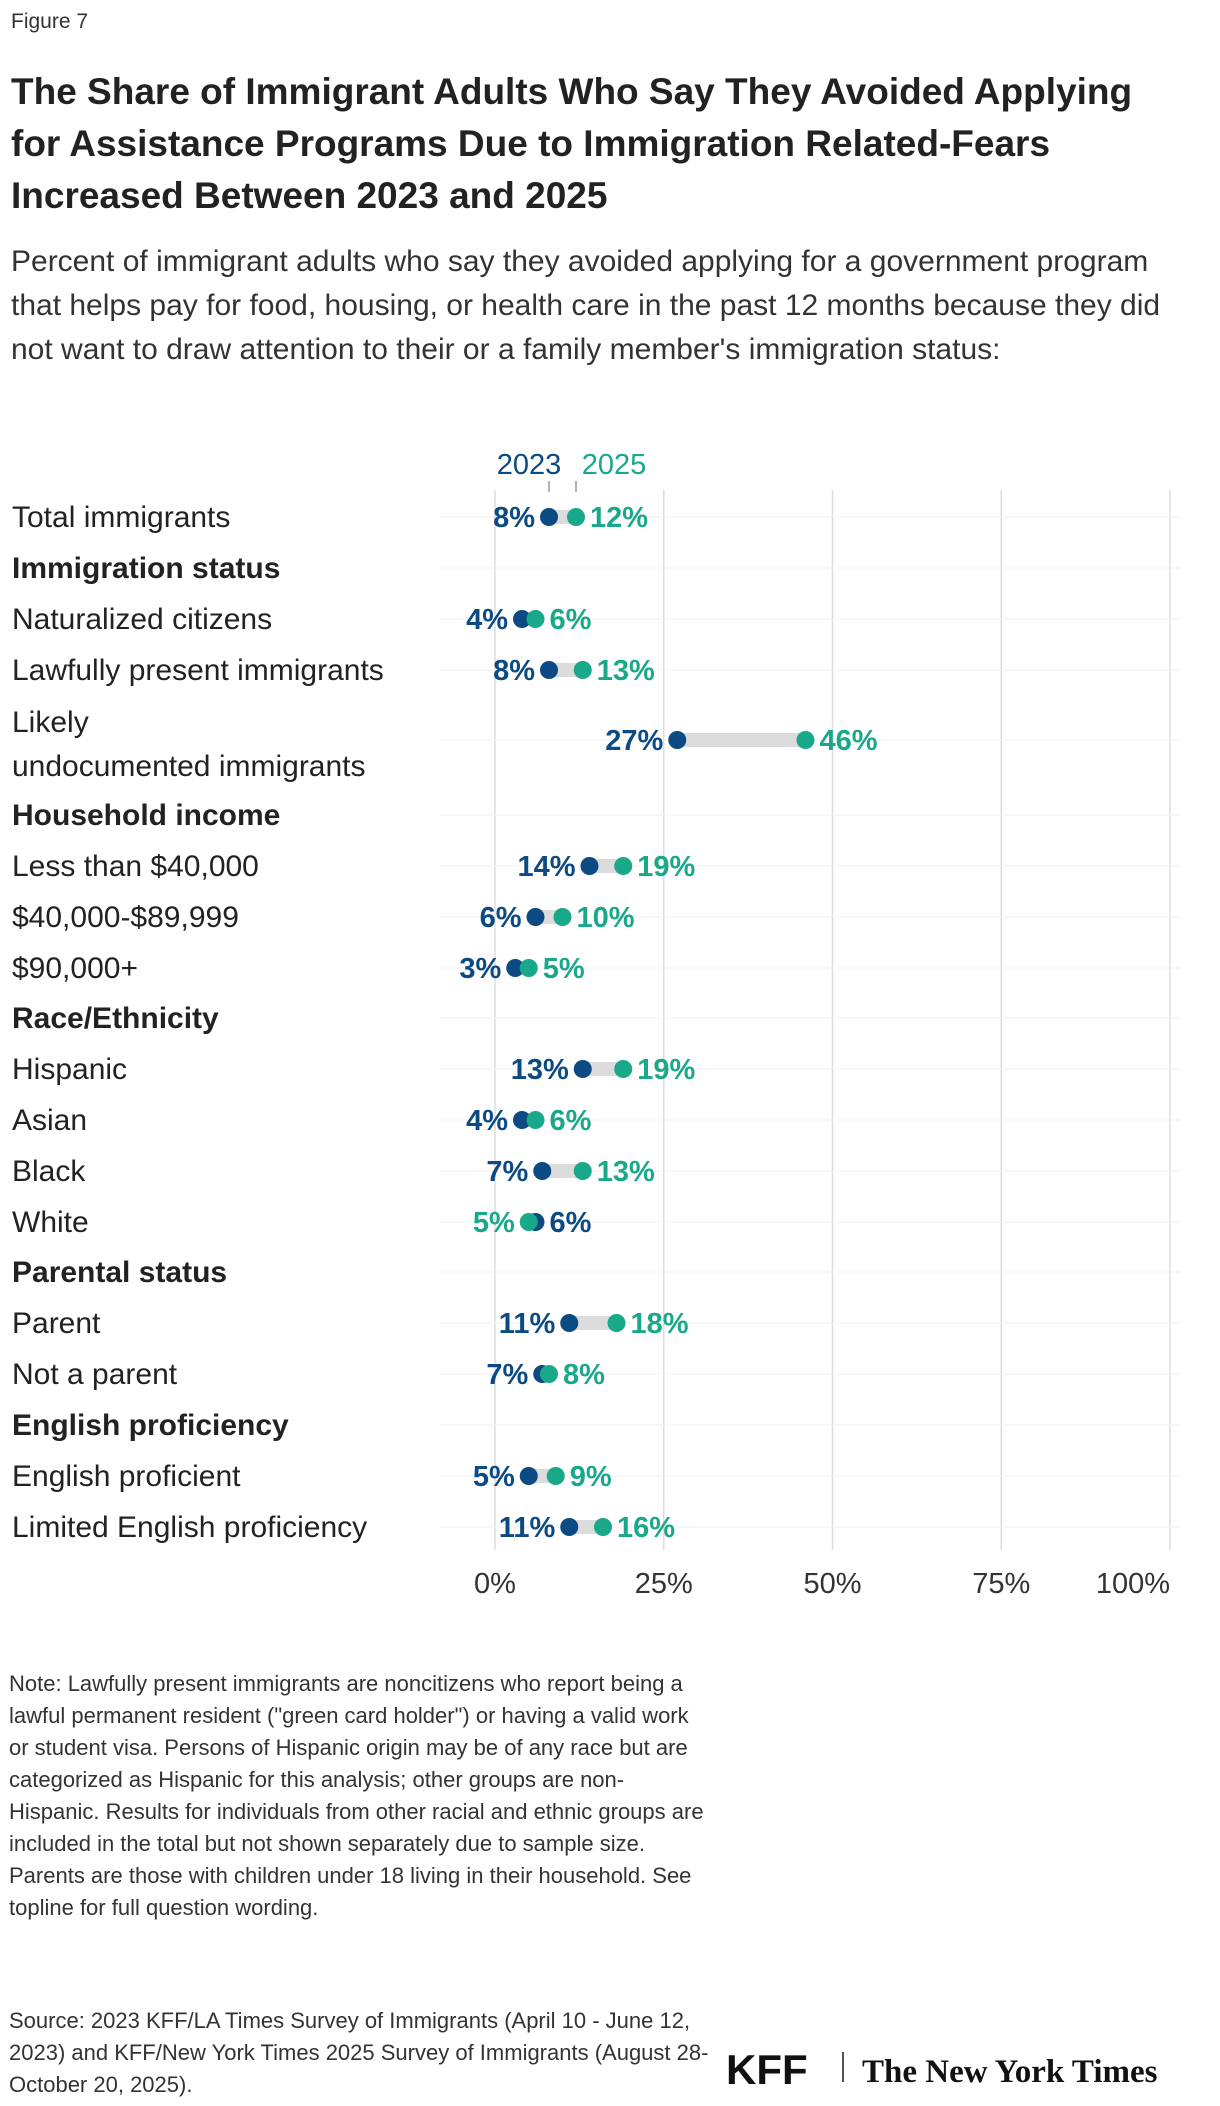 The width and height of the screenshot is (1220, 2106). I want to click on row-3-value-right: 13%, so click(626, 671).